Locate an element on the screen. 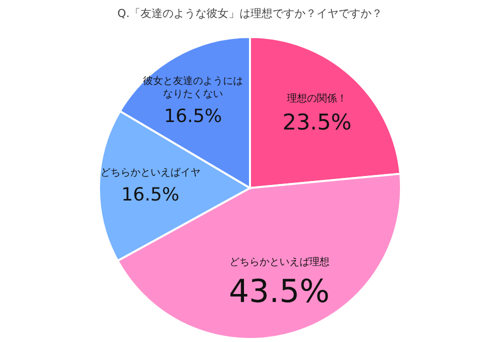 Image resolution: width=500 pixels, height=342 pixels. slice-label: 彼女と友達のようにはなりたくない is located at coordinates (193, 88).